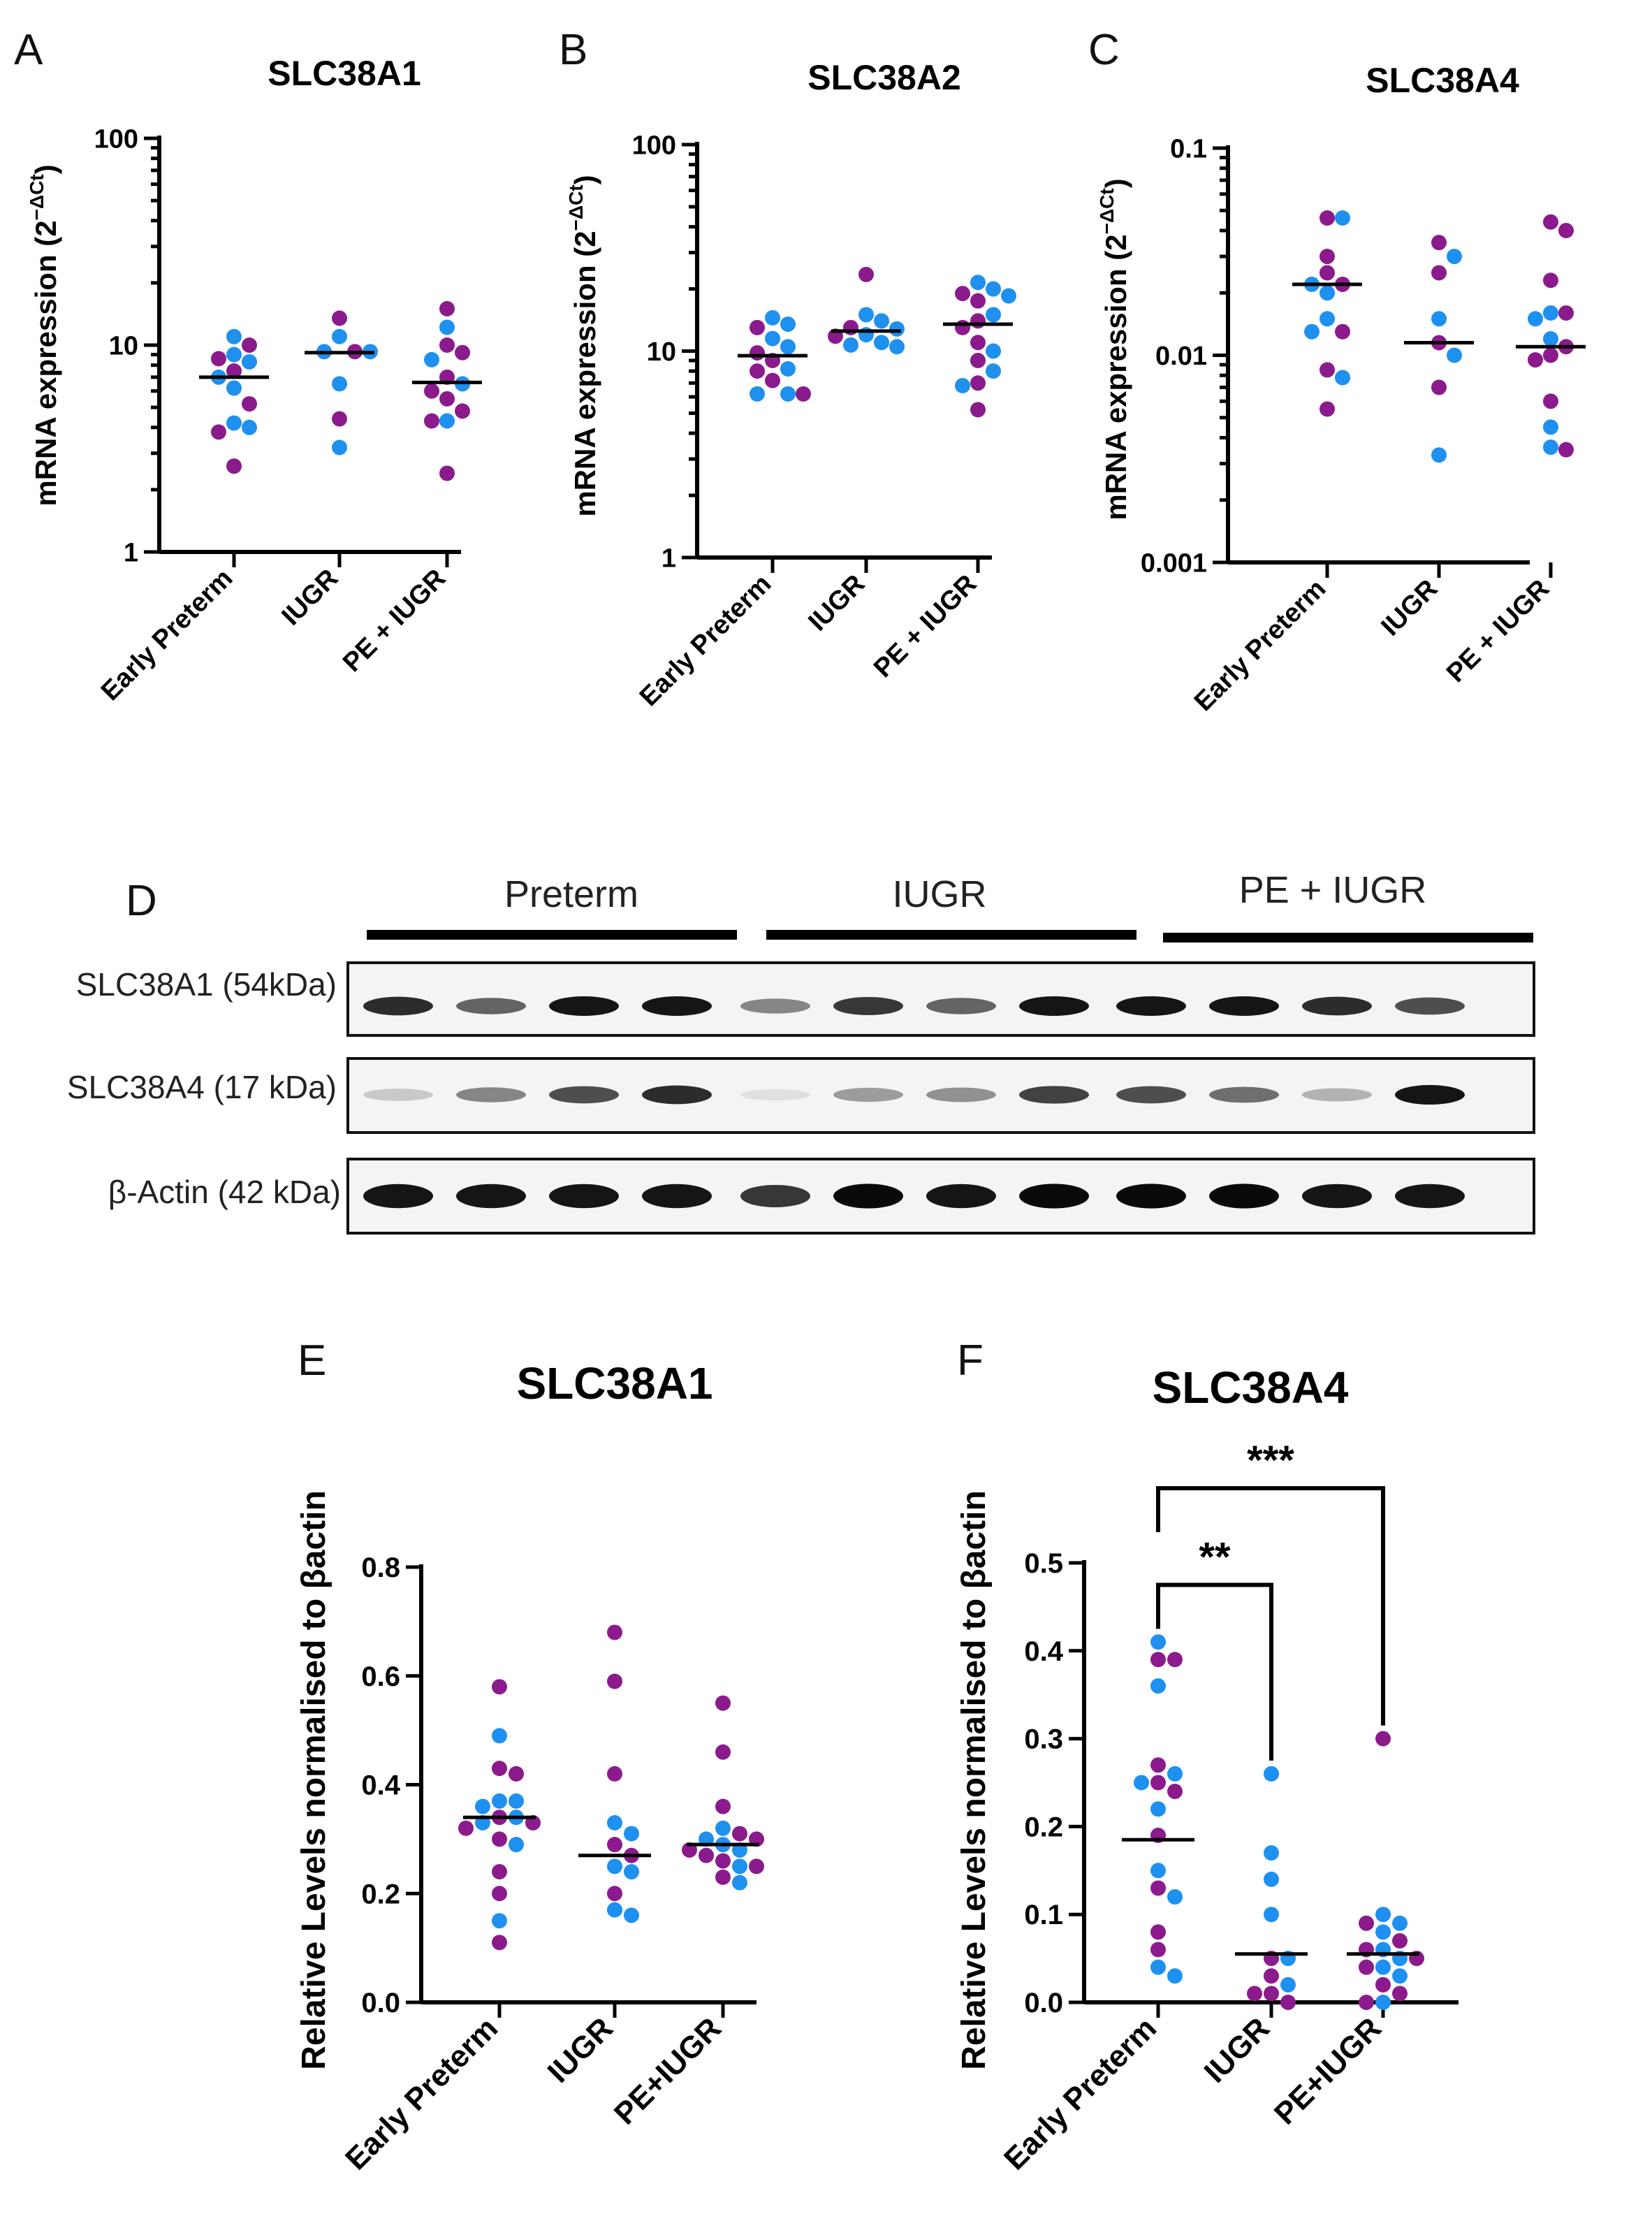 This screenshot has width=1652, height=2235. I want to click on x-category-label-b: PE + IUGR, so click(925, 626).